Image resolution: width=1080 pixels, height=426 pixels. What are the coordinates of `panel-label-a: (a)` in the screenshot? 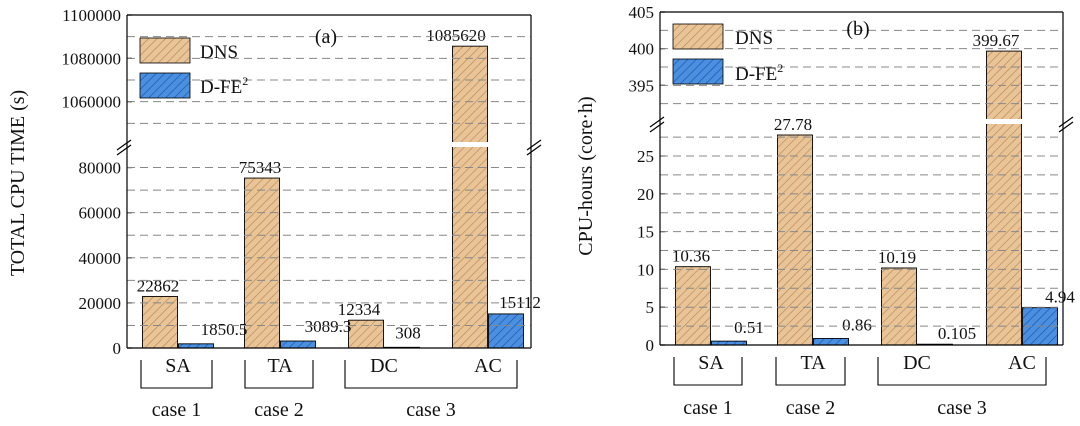 It's located at (326, 37).